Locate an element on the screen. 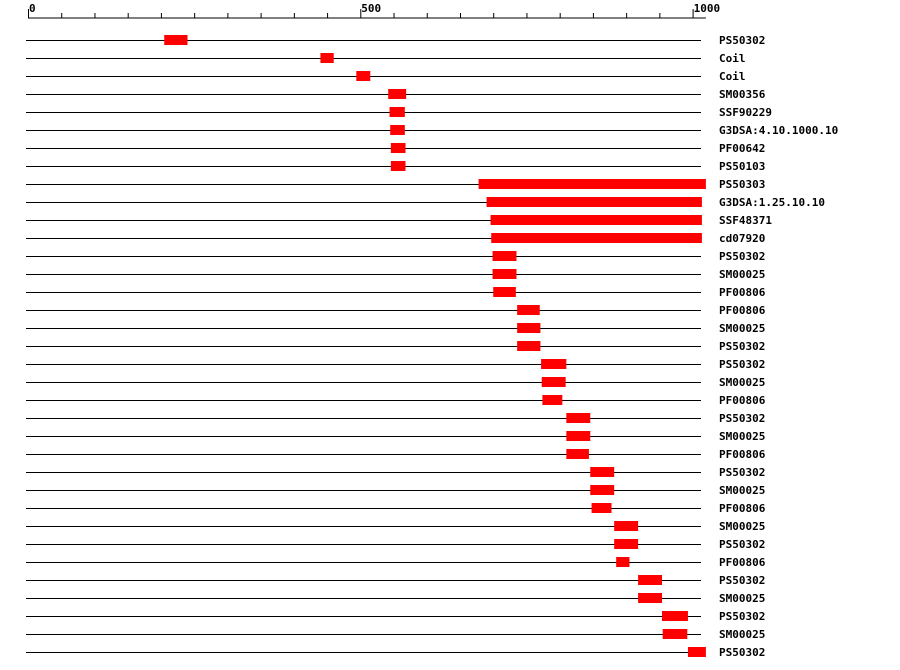 The height and width of the screenshot is (670, 900). feature-row: G3DSA:4.10.1000.10 is located at coordinates (432, 130).